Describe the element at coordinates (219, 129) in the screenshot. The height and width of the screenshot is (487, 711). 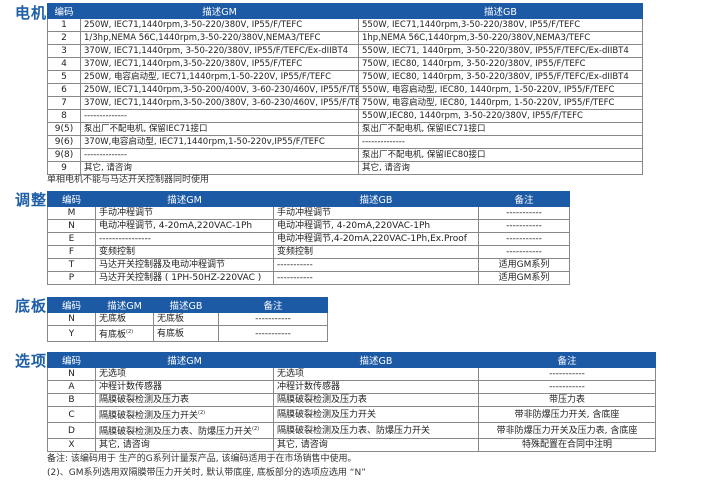
I see `table-cell: 泵出厂不配电机, 保留IEC71接口` at that location.